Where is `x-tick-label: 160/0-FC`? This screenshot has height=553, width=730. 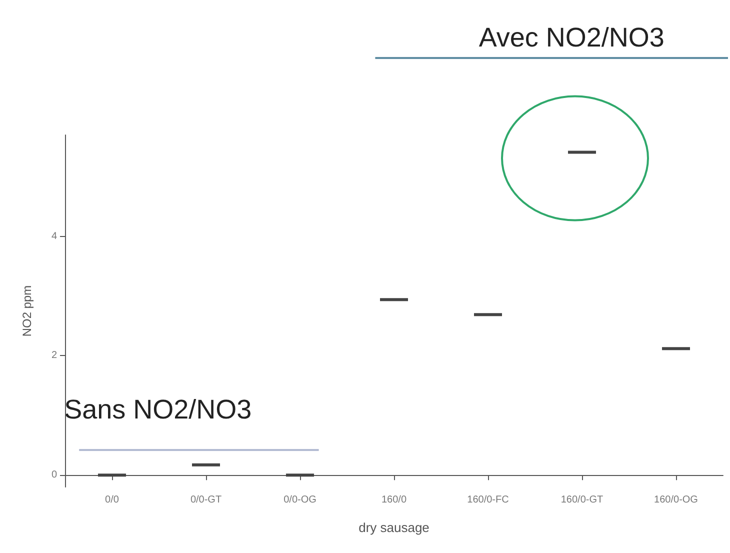 x-tick-label: 160/0-FC is located at coordinates (488, 500).